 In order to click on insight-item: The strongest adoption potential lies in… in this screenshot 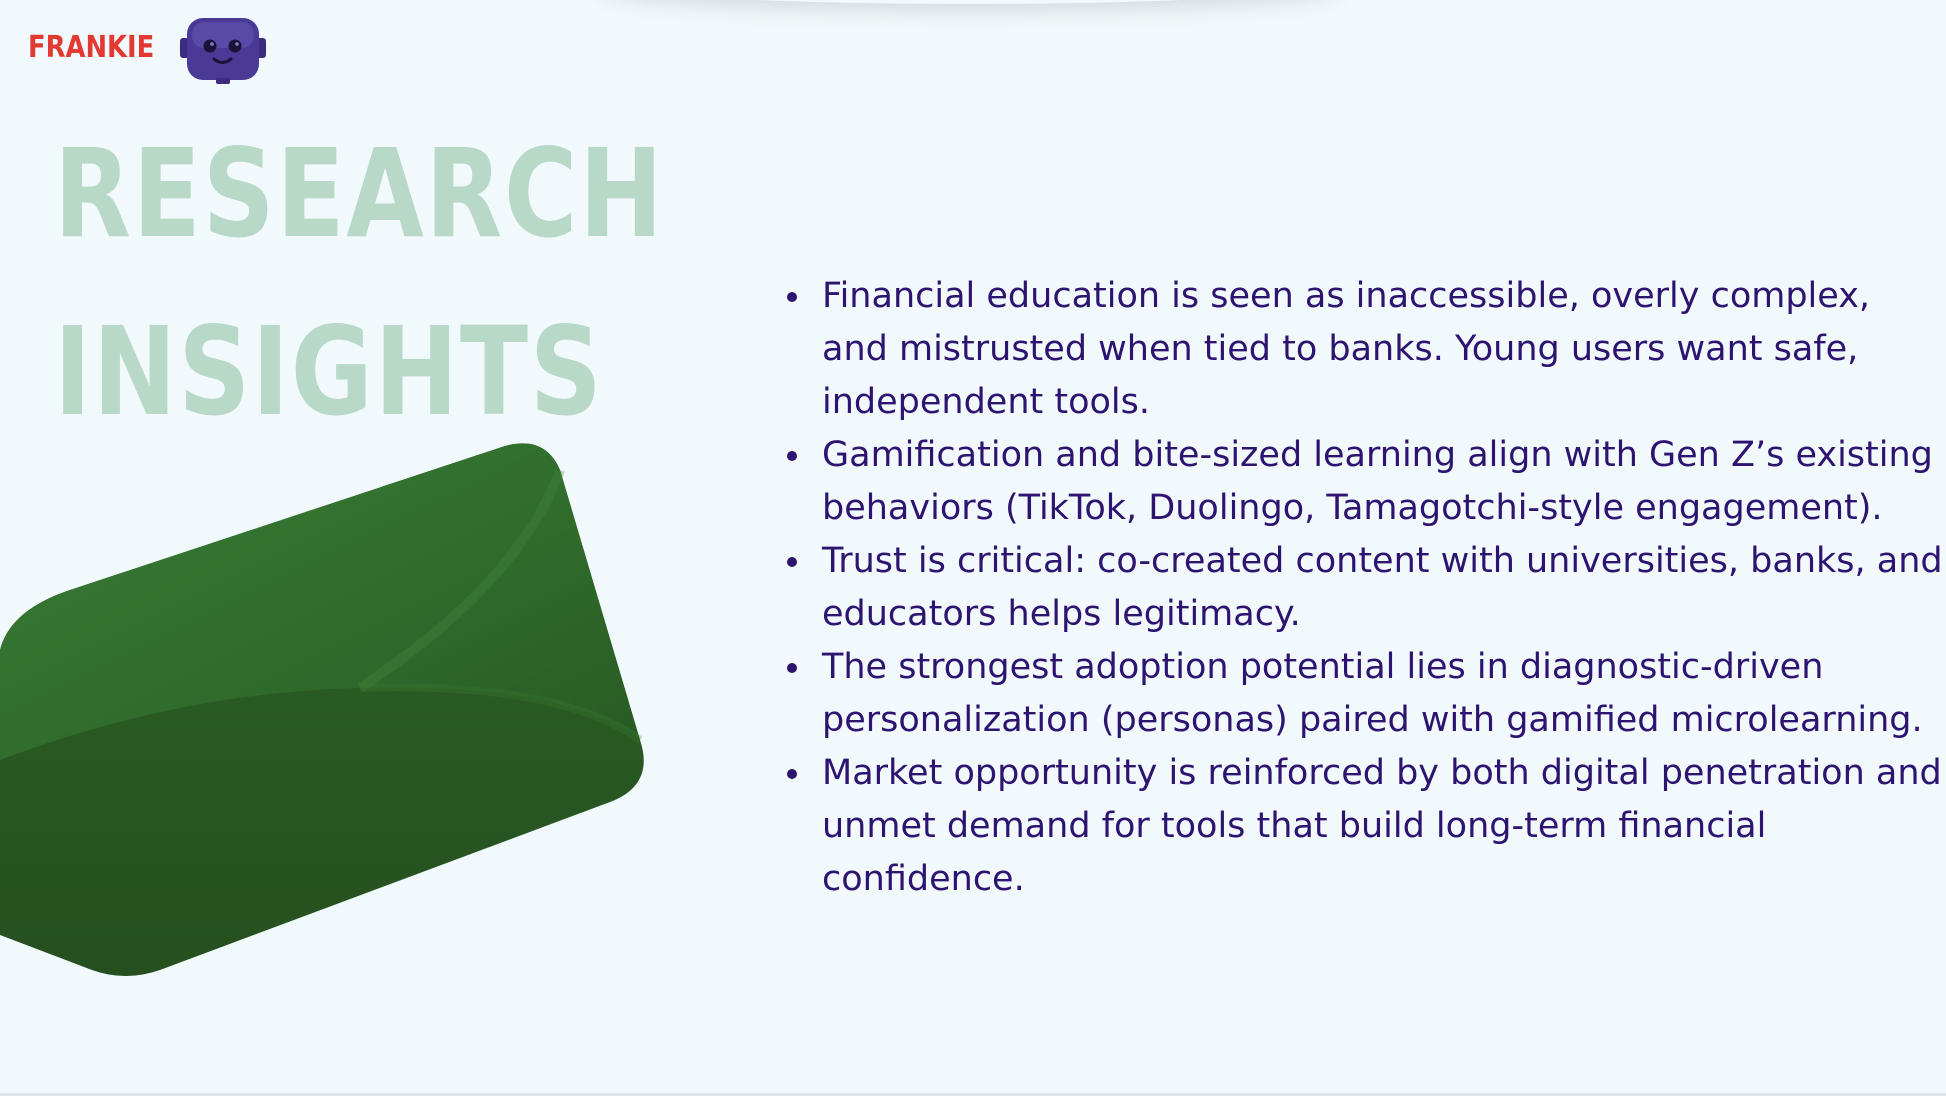, I will do `click(1379, 694)`.